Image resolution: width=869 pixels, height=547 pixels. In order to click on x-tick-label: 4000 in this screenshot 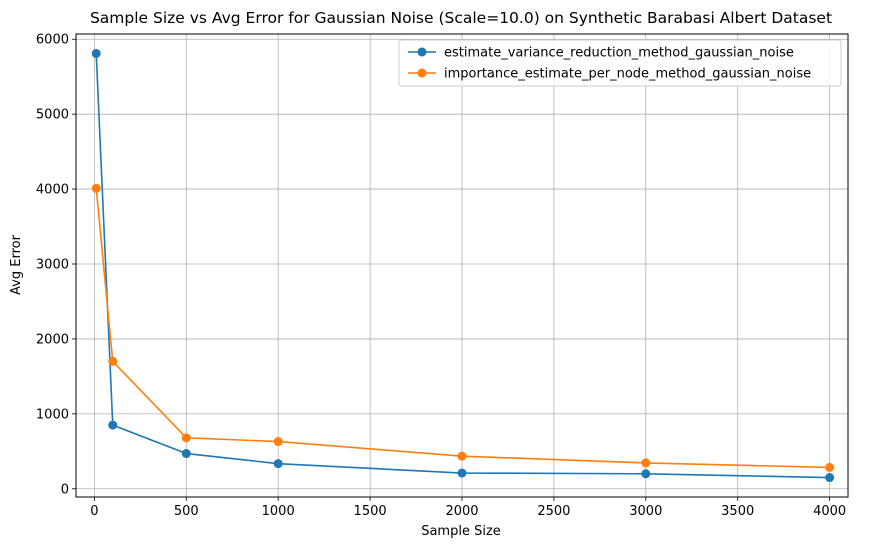, I will do `click(829, 511)`.